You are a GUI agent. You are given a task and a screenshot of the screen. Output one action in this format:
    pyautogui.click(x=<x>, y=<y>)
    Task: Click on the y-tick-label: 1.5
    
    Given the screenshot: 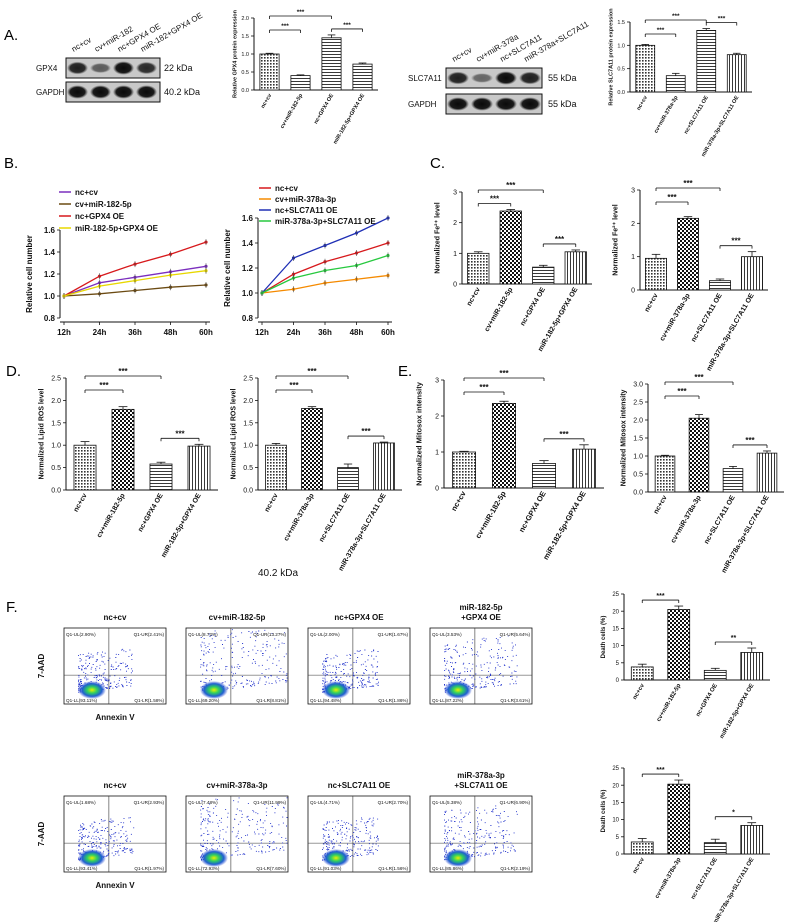 What is the action you would take?
    pyautogui.click(x=245, y=37)
    